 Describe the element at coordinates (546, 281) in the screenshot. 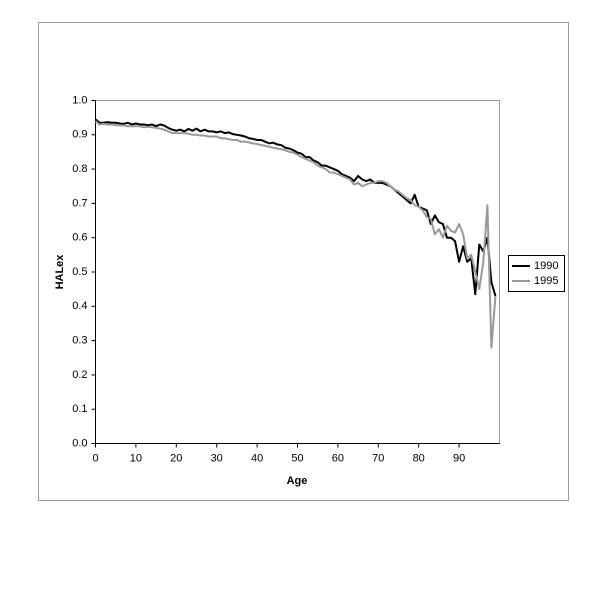

I see `legend-label: 1995` at that location.